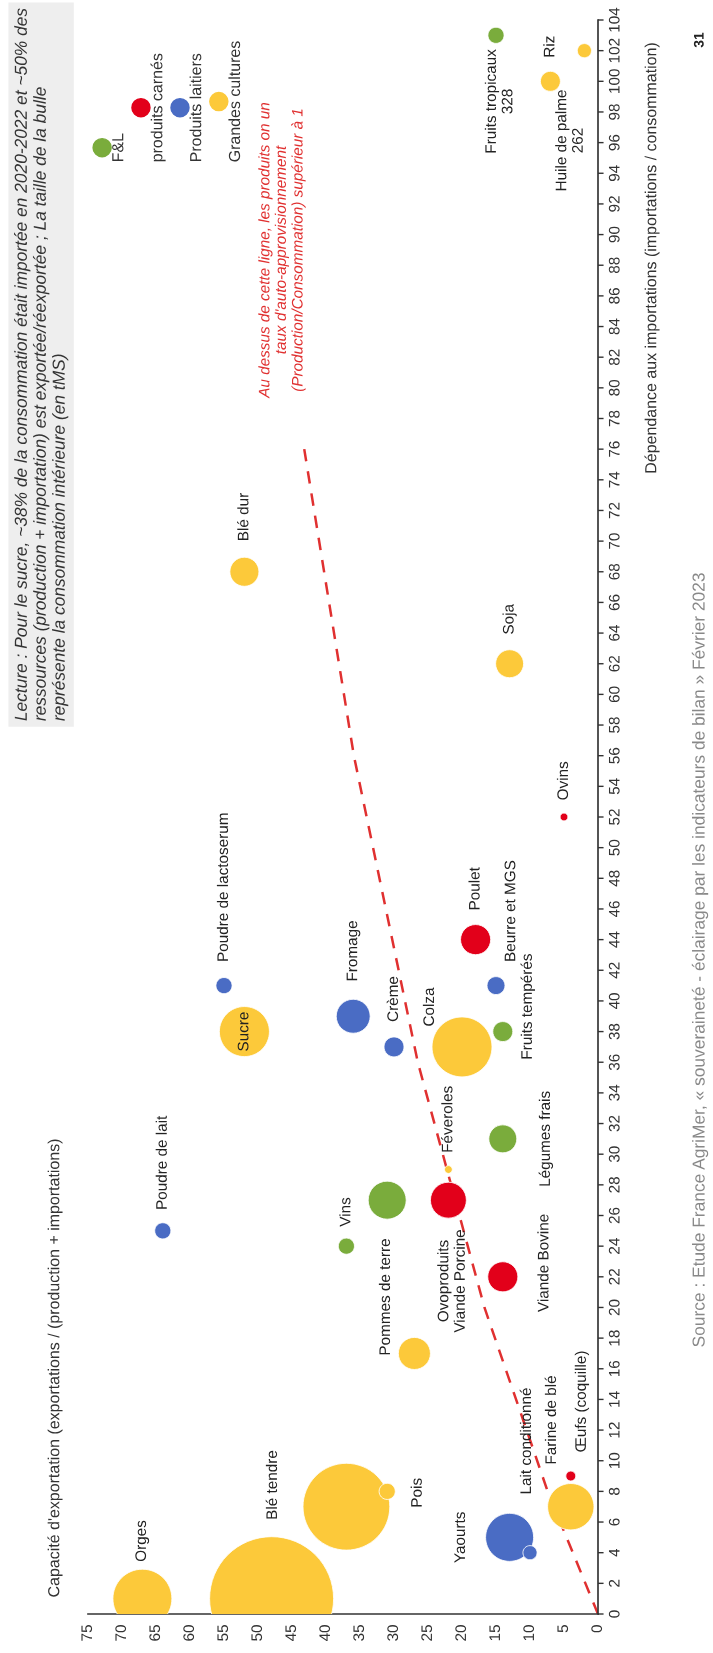 This screenshot has height=1653, width=713. I want to click on y-tick-label: 18, so click(614, 1338).